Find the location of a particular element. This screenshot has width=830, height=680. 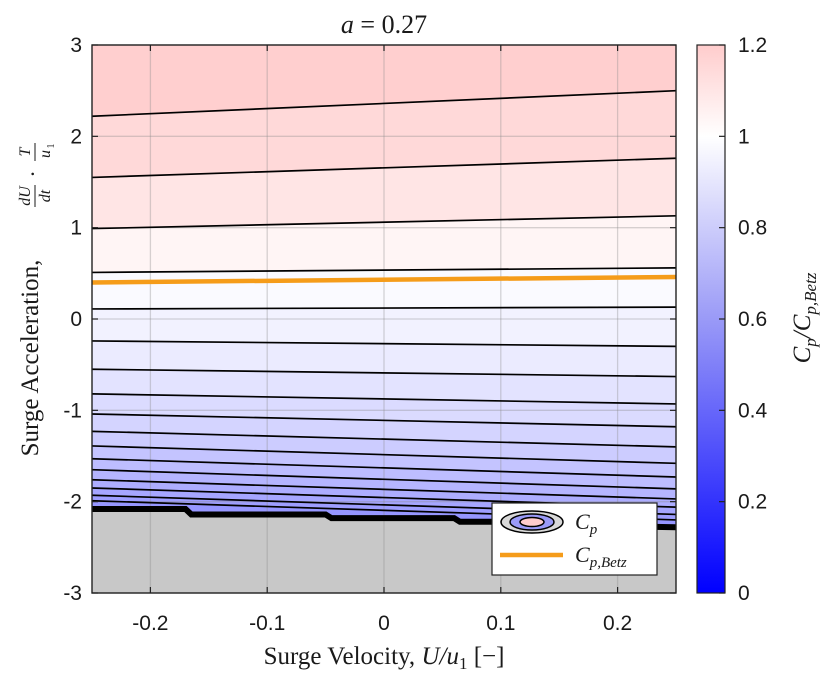

colorbar-tick-label: 1 is located at coordinates (744, 136).